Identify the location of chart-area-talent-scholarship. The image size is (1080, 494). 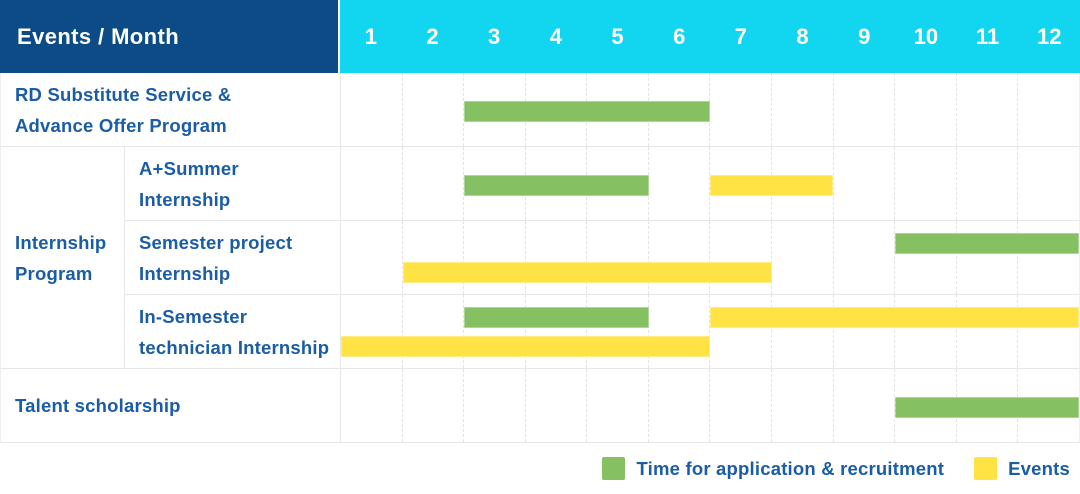
(710, 405).